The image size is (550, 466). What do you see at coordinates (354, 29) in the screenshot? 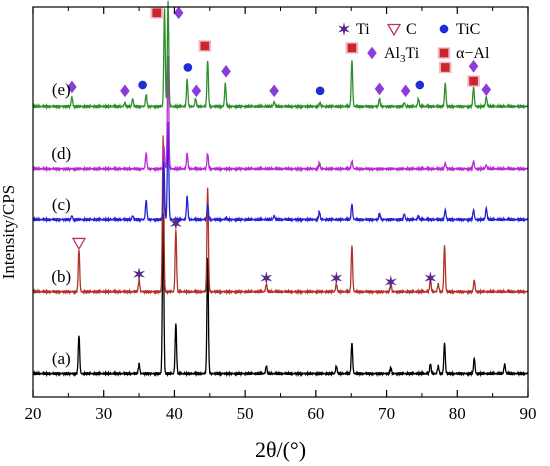
I see `legend-entry: Ti` at bounding box center [354, 29].